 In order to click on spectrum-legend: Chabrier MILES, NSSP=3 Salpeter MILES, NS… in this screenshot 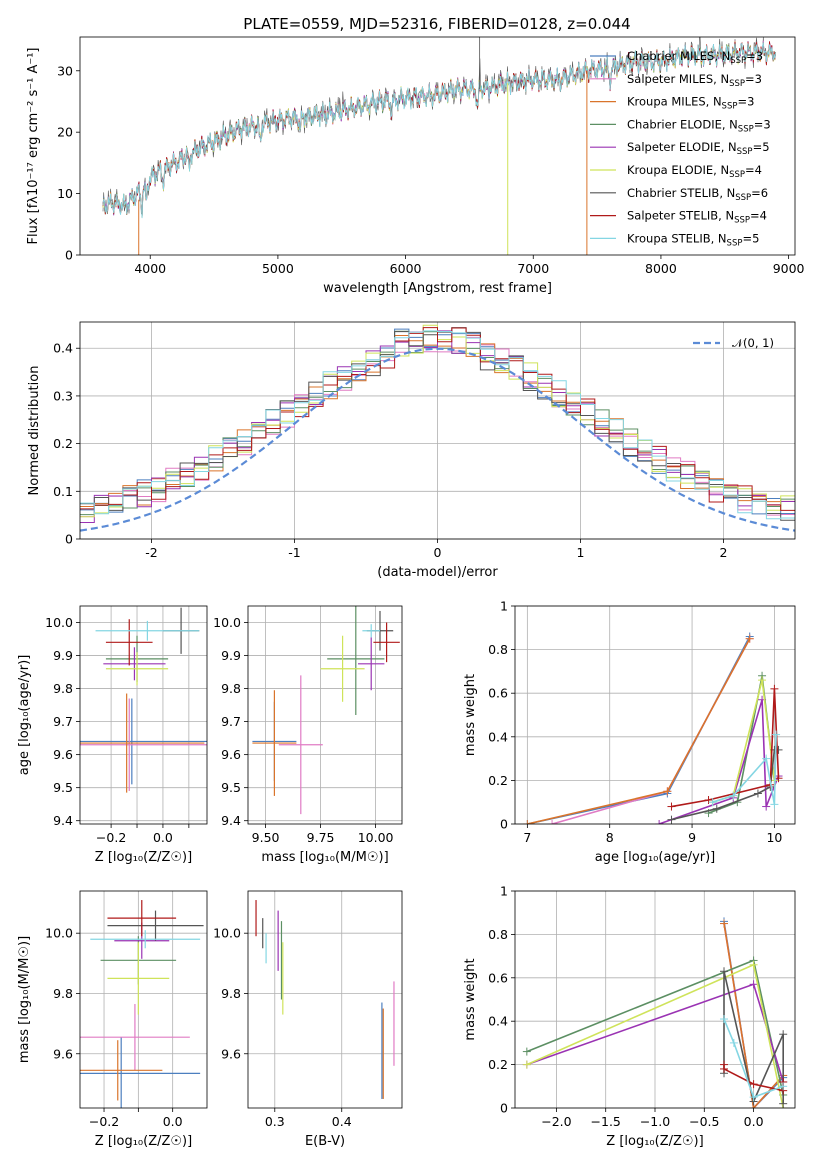, I will do `click(680, 148)`.